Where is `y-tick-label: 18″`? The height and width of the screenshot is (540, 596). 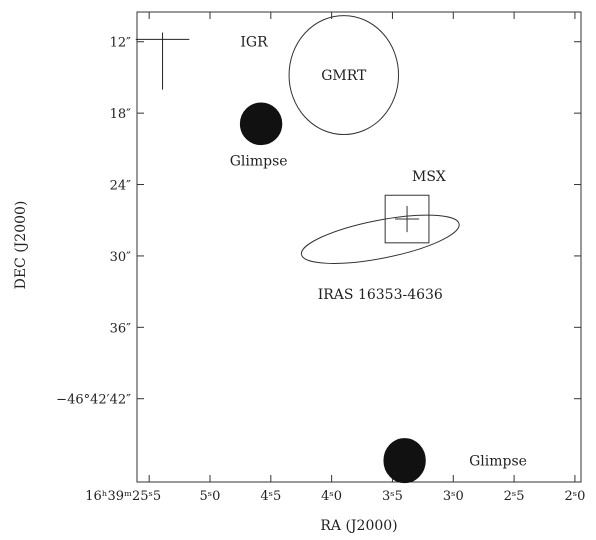
y-tick-label: 18″ is located at coordinates (121, 114).